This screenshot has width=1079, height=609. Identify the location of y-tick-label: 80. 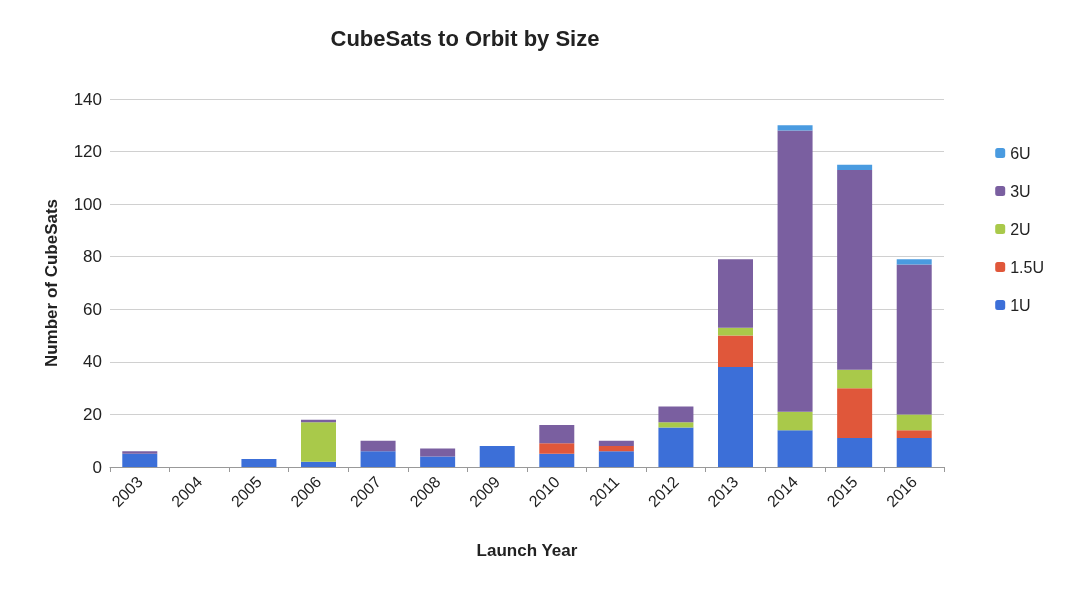
(92, 257).